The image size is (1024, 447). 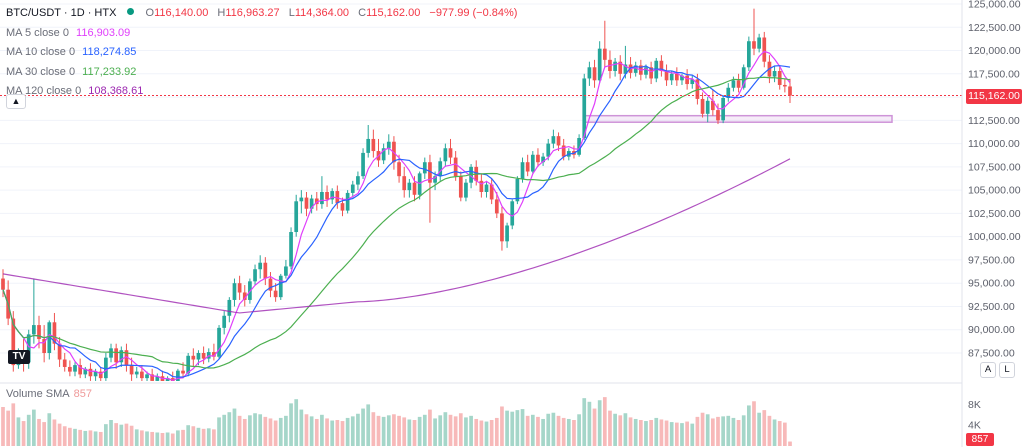 What do you see at coordinates (19, 357) in the screenshot?
I see `tradingview-logo: TV` at bounding box center [19, 357].